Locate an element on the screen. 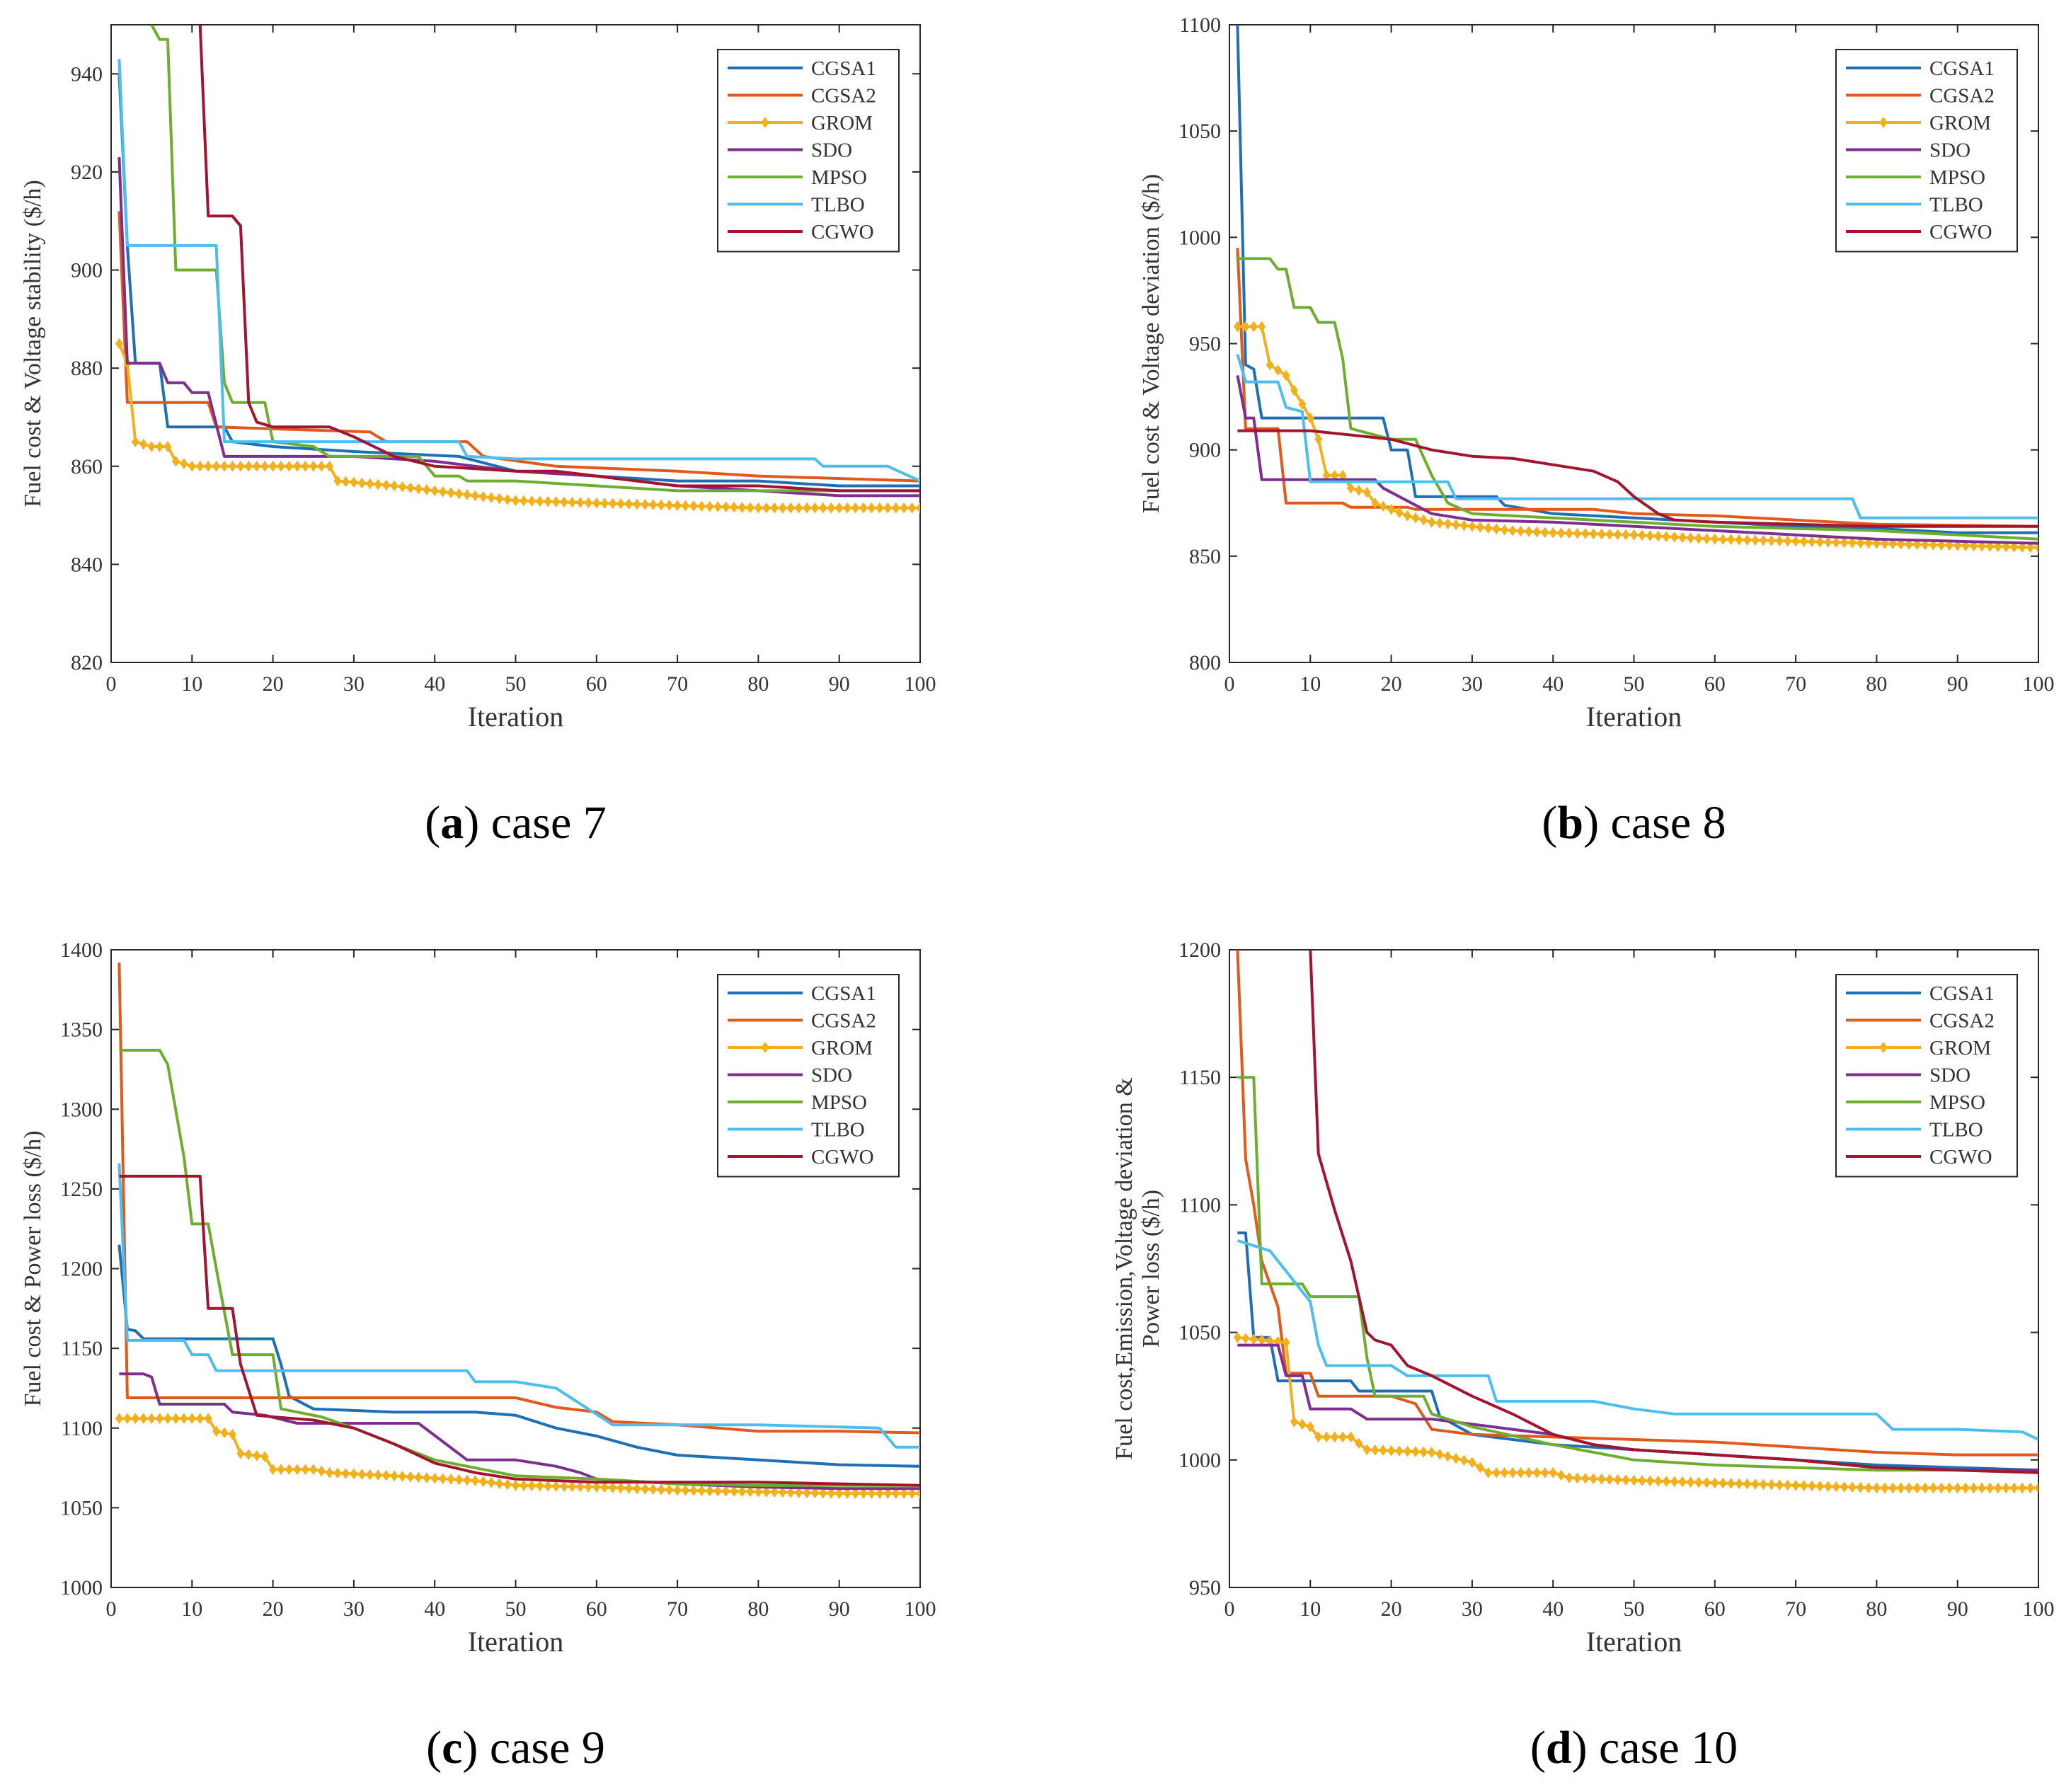  caption-text: case 10 is located at coordinates (1668, 1748).